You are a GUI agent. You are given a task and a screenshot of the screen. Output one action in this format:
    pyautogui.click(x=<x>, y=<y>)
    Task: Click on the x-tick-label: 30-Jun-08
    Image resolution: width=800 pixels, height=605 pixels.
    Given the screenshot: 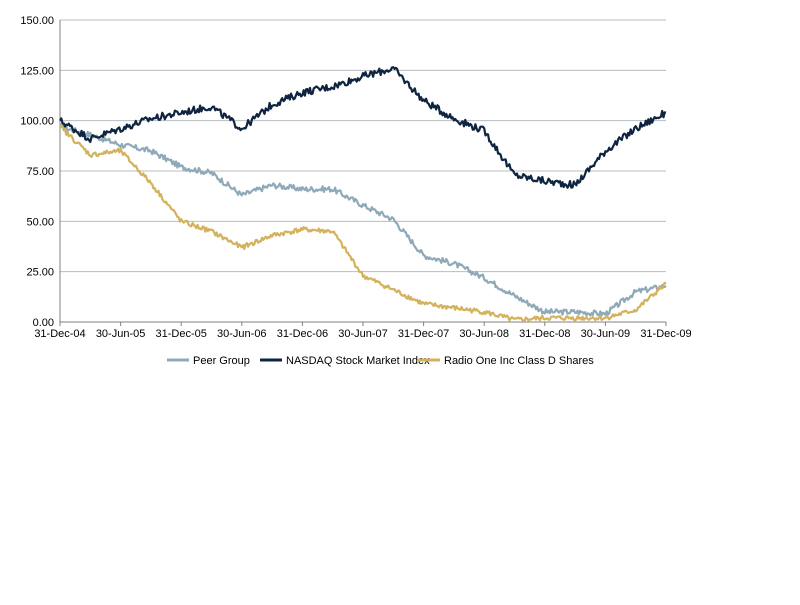 What is the action you would take?
    pyautogui.click(x=484, y=334)
    